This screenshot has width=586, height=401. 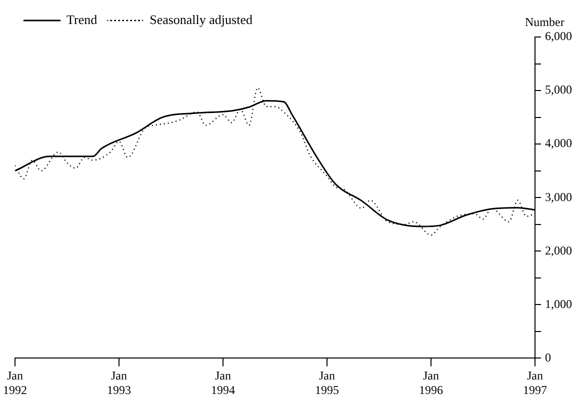 What do you see at coordinates (558, 250) in the screenshot?
I see `y-tick-label: 2,000` at bounding box center [558, 250].